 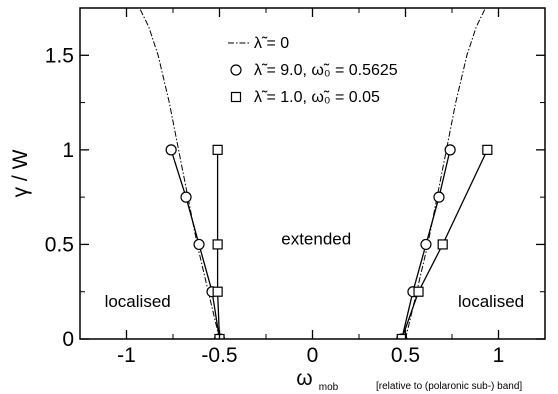 I want to click on y-tick-label: 0, so click(x=68, y=339).